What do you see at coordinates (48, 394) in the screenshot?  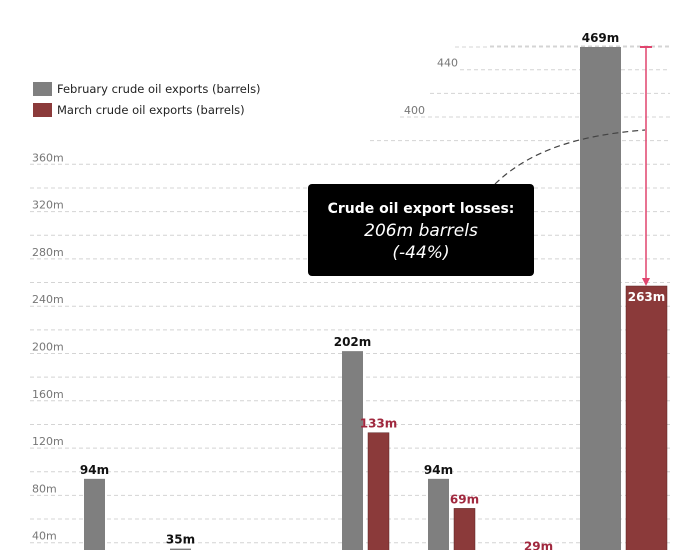 I see `y-tick-label: 160m` at bounding box center [48, 394].